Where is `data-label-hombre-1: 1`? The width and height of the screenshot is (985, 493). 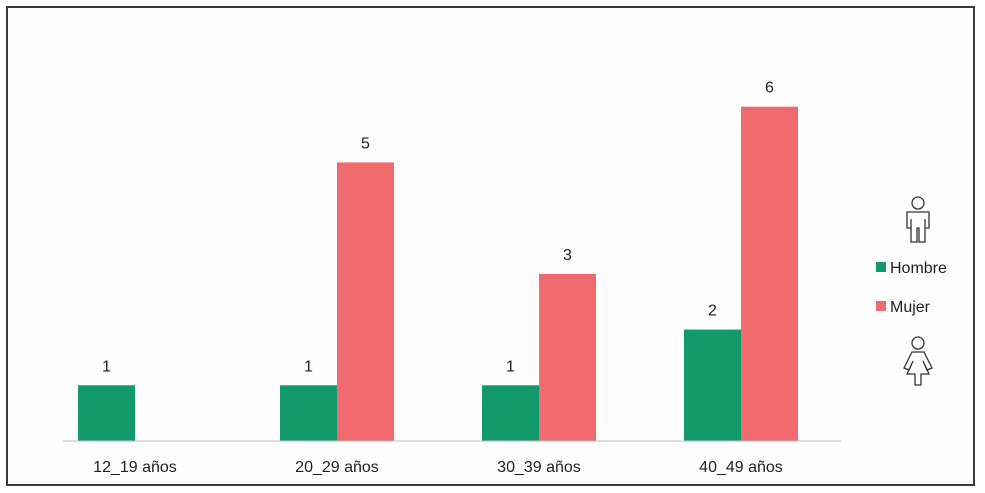 data-label-hombre-1: 1 is located at coordinates (106, 366).